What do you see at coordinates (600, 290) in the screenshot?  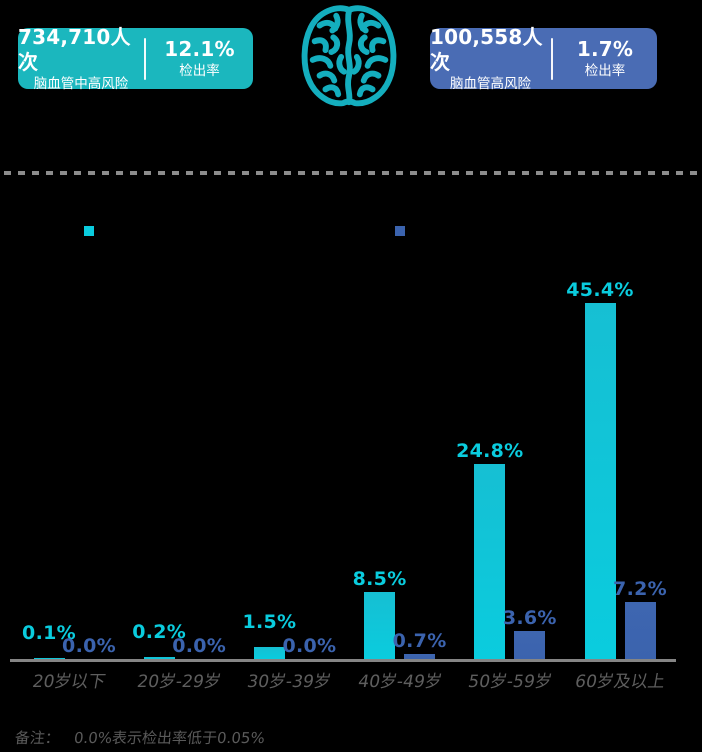 I see `value-label-series1-60岁及以上: 45.4%` at bounding box center [600, 290].